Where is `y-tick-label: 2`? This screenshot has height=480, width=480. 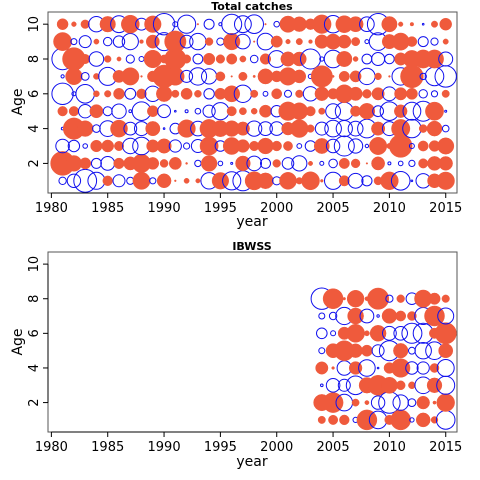 y-tick-label: 2 is located at coordinates (34, 402).